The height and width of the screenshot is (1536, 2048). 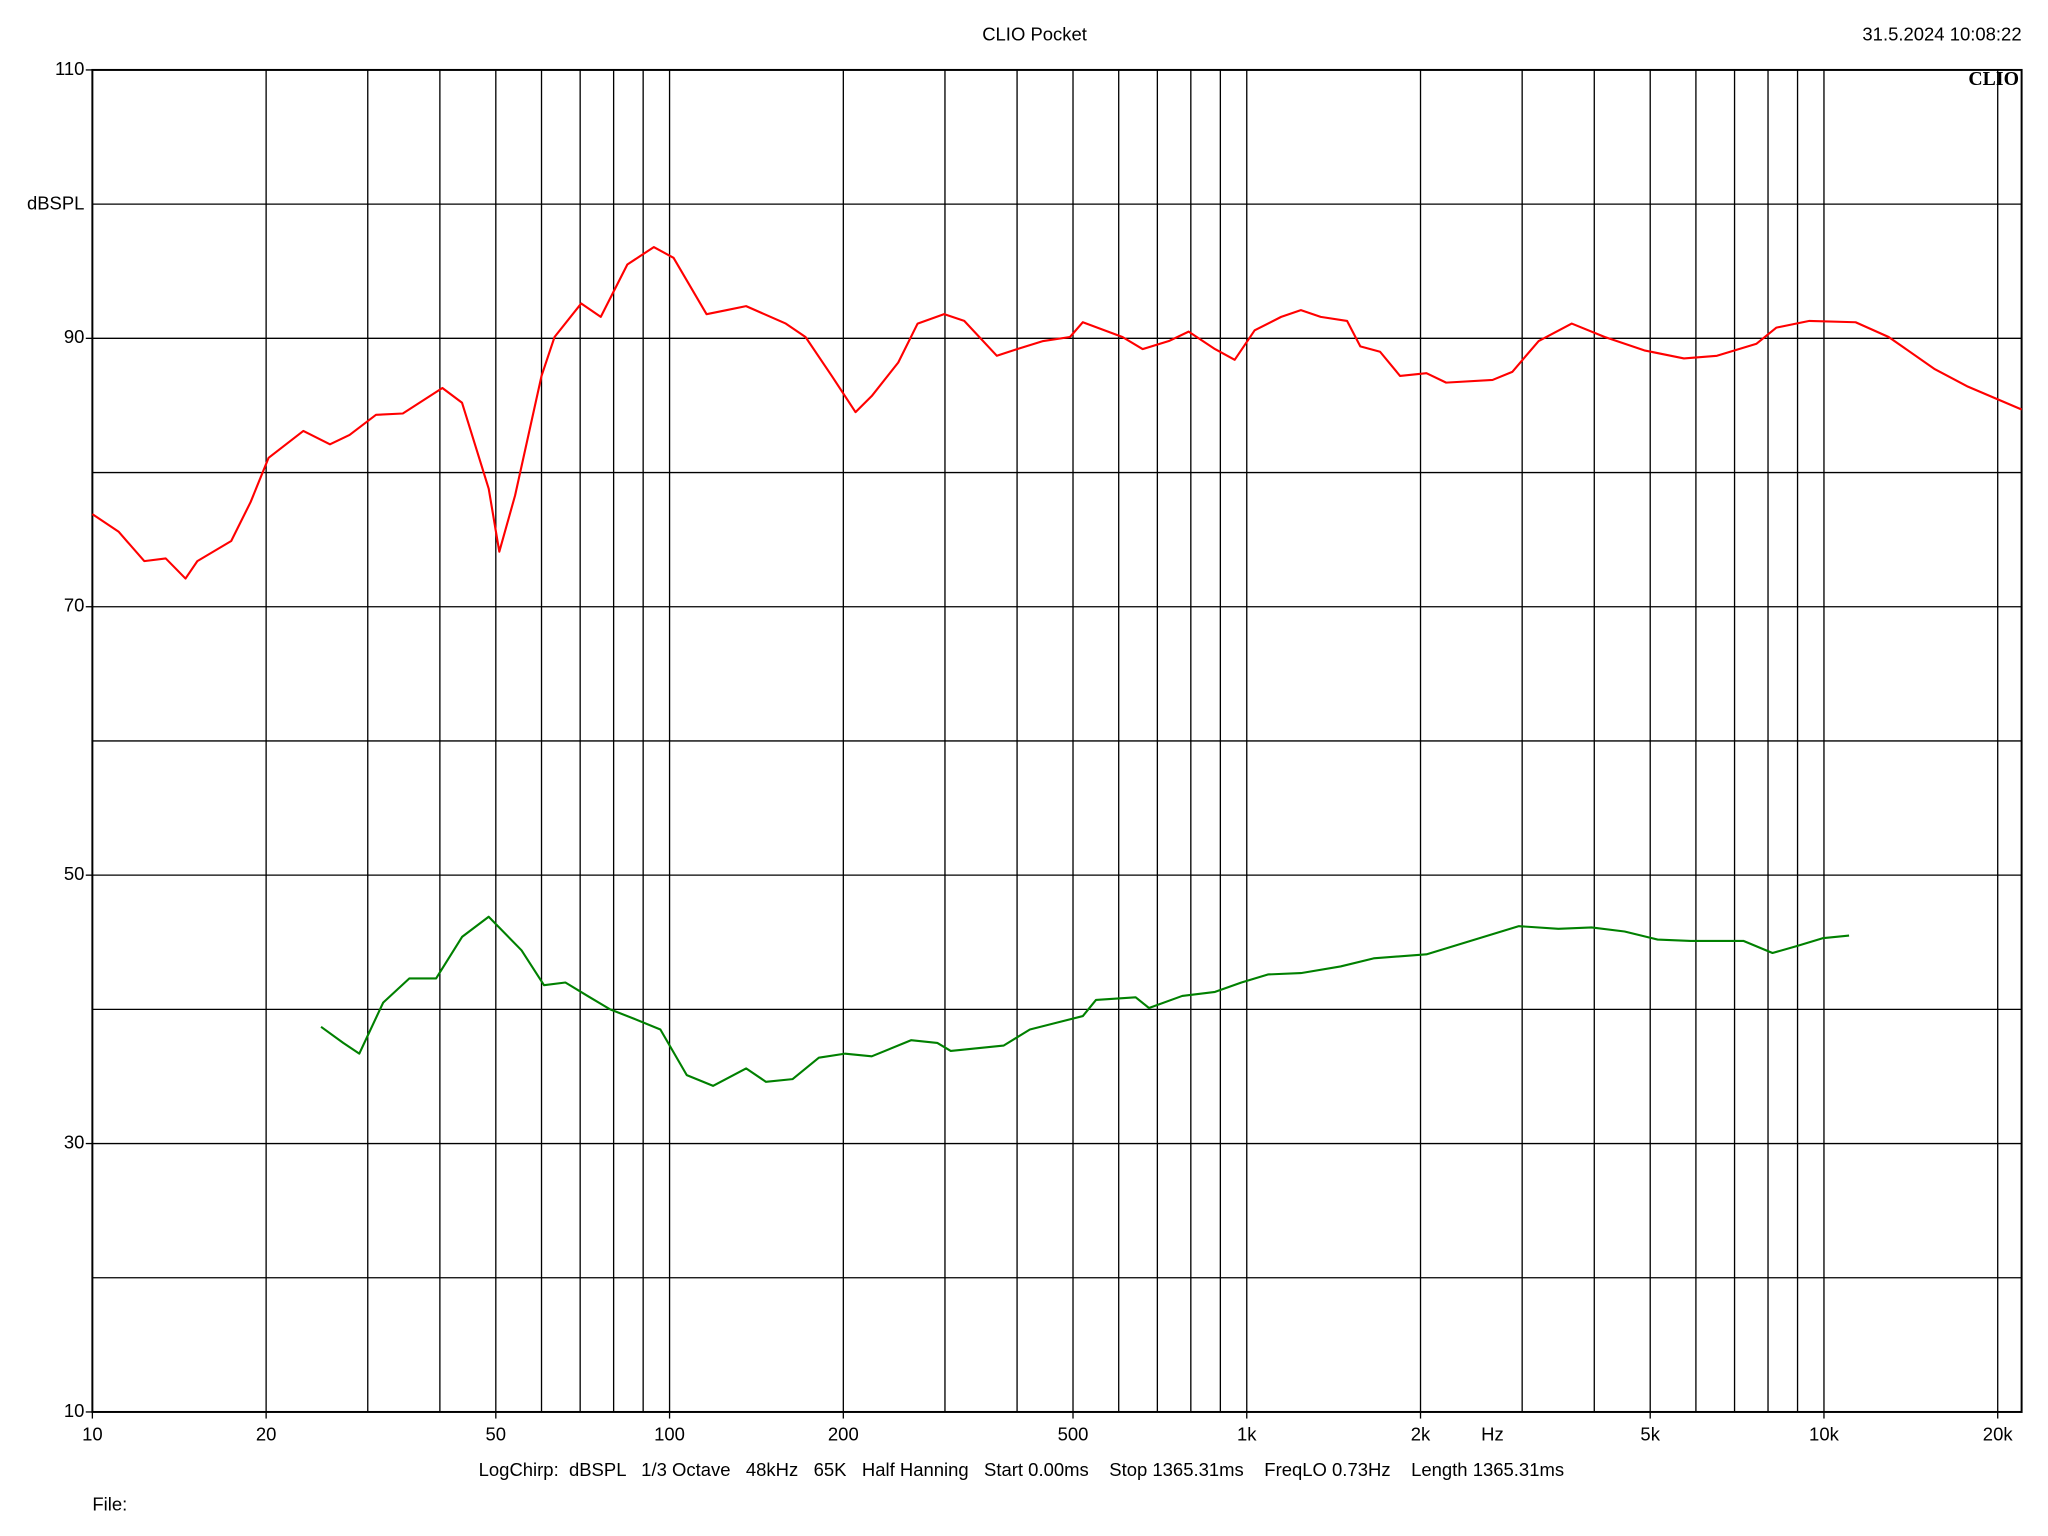 What do you see at coordinates (1941, 34) in the screenshot?
I see `timestamp: 31.5.2024 10:08:22` at bounding box center [1941, 34].